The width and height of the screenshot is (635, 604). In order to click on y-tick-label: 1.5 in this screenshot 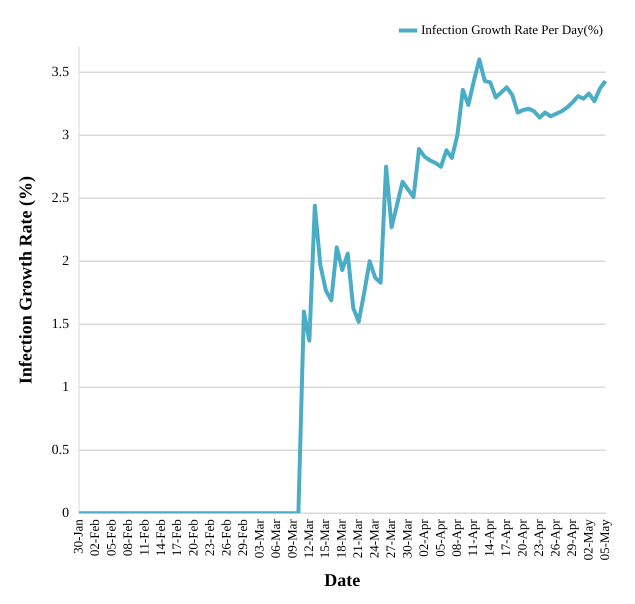, I will do `click(61, 324)`.